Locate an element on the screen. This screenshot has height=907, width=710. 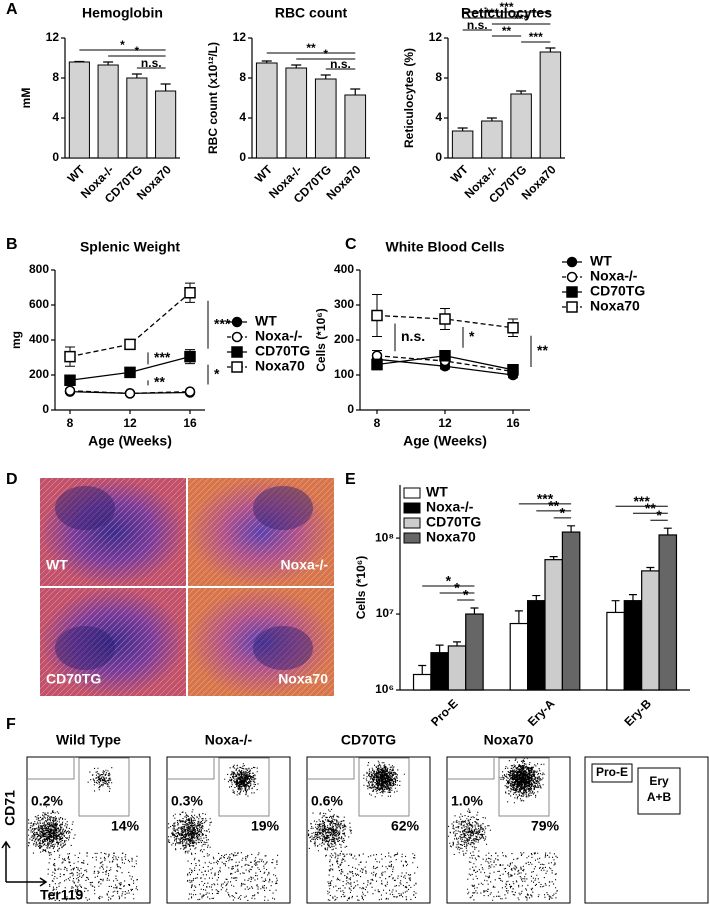
gate-percent: 14% is located at coordinates (125, 826).